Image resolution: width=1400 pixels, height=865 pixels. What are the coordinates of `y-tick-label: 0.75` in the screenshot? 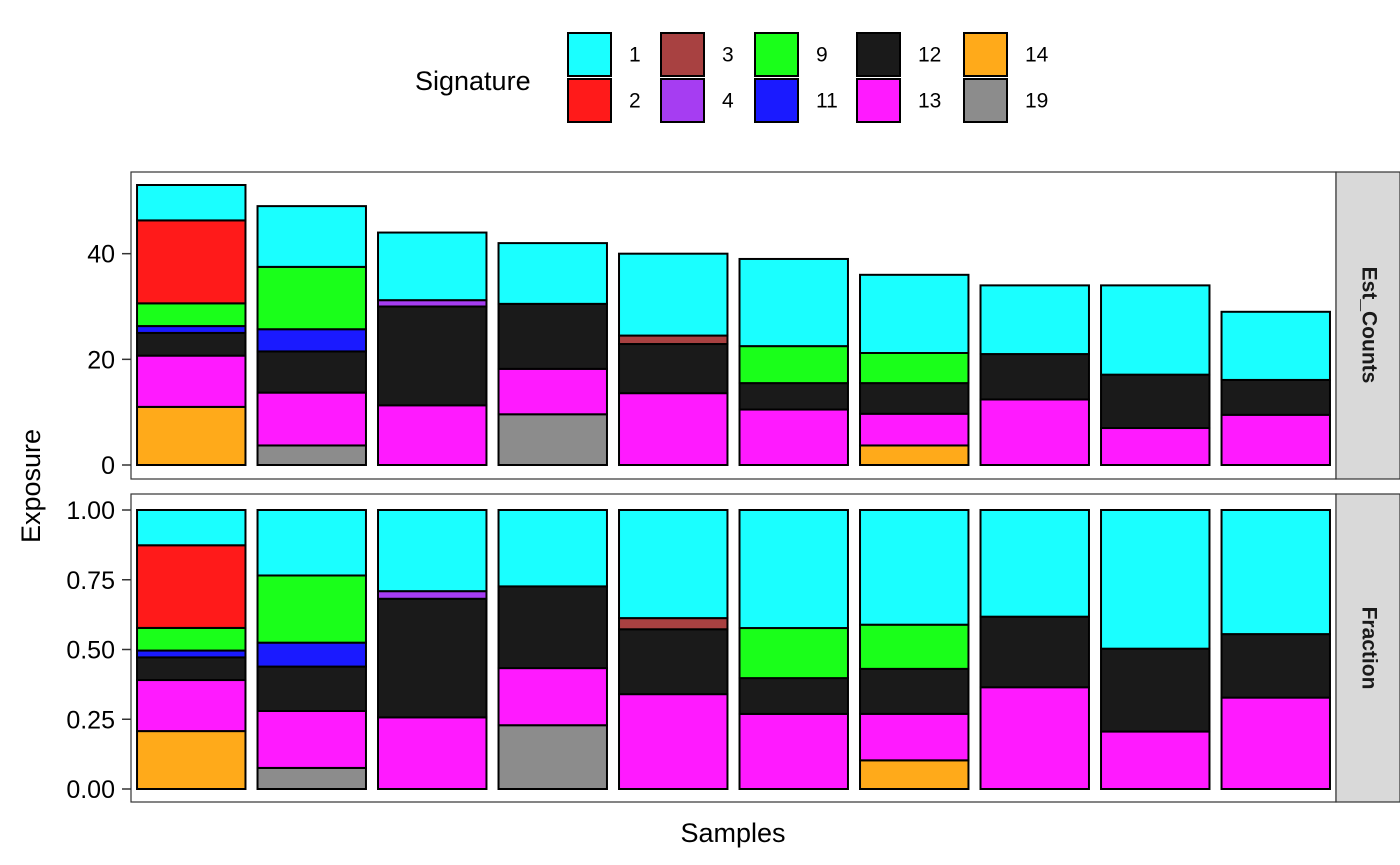 It's located at (90, 581).